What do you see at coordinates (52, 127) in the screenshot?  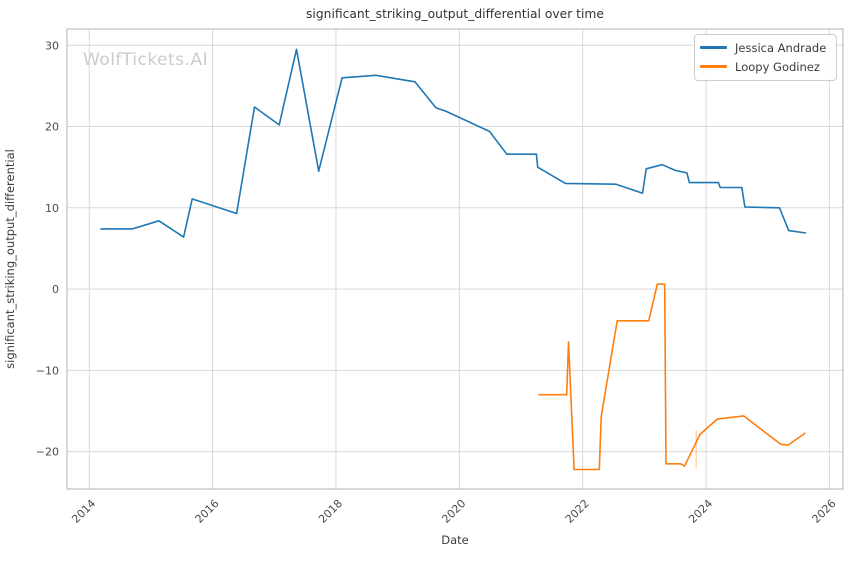 I see `y-tick-label-20: 20` at bounding box center [52, 127].